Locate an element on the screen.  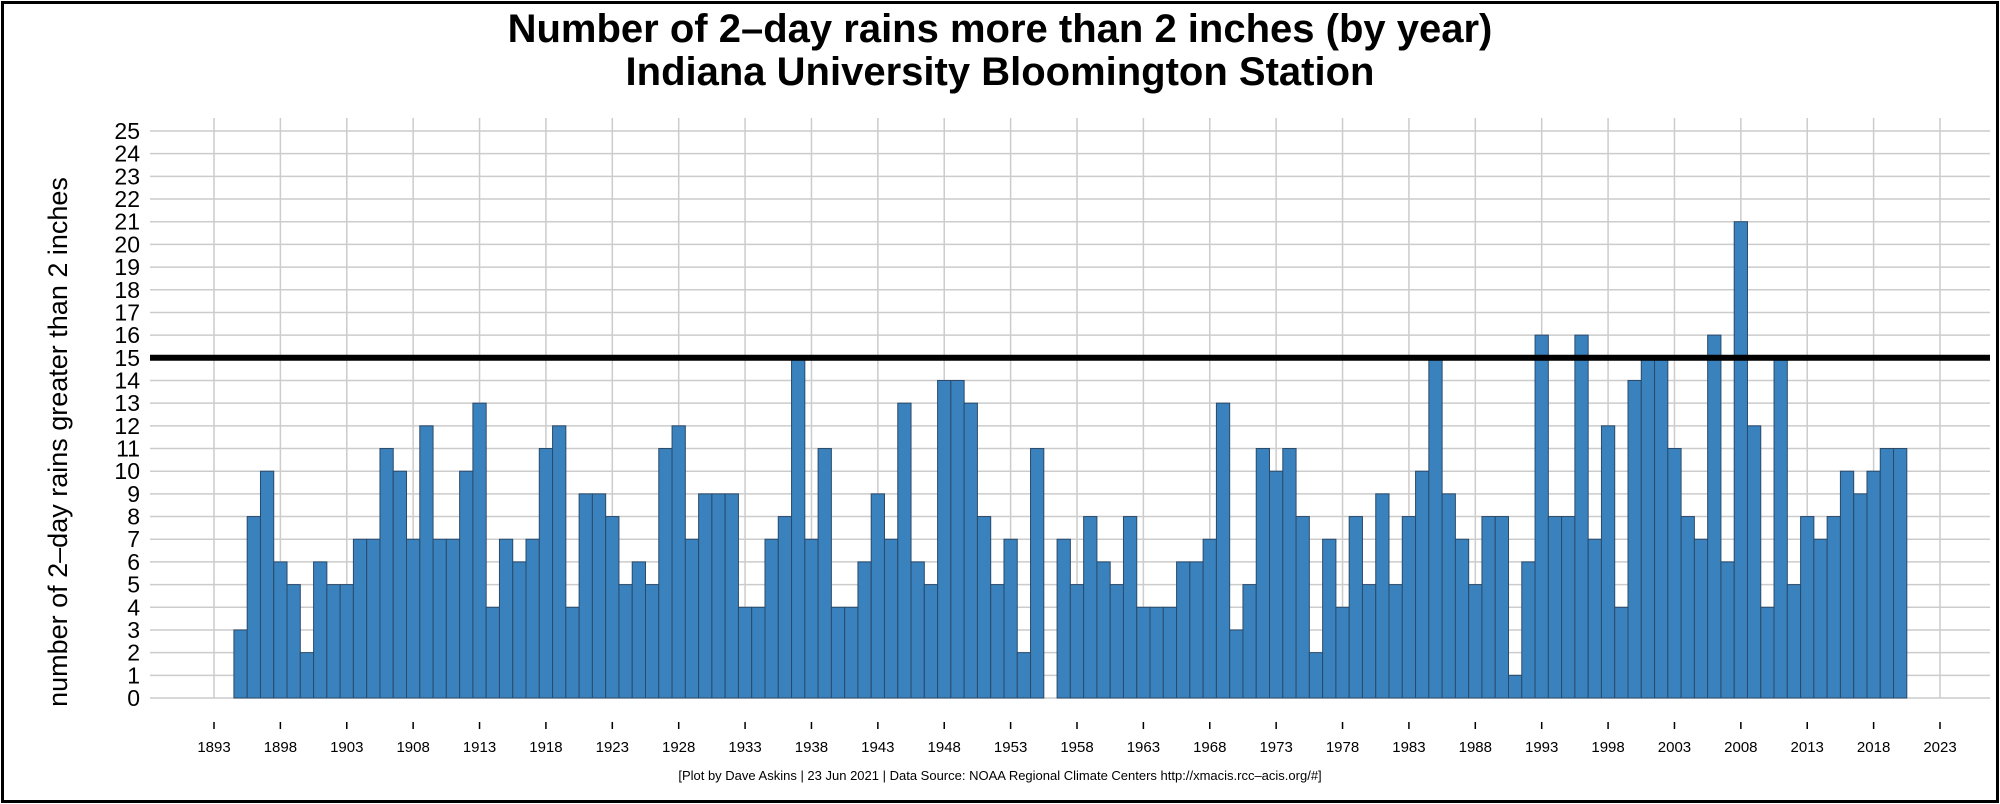
bar-2015 is located at coordinates (1833, 607).